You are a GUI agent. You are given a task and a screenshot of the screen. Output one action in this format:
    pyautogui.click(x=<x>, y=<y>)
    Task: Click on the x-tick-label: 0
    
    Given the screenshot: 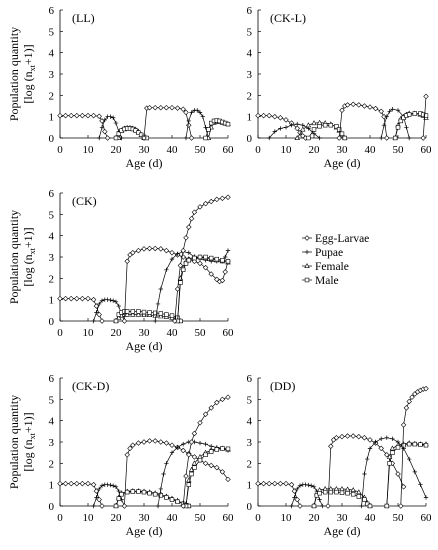 What is the action you would take?
    pyautogui.click(x=60, y=150)
    